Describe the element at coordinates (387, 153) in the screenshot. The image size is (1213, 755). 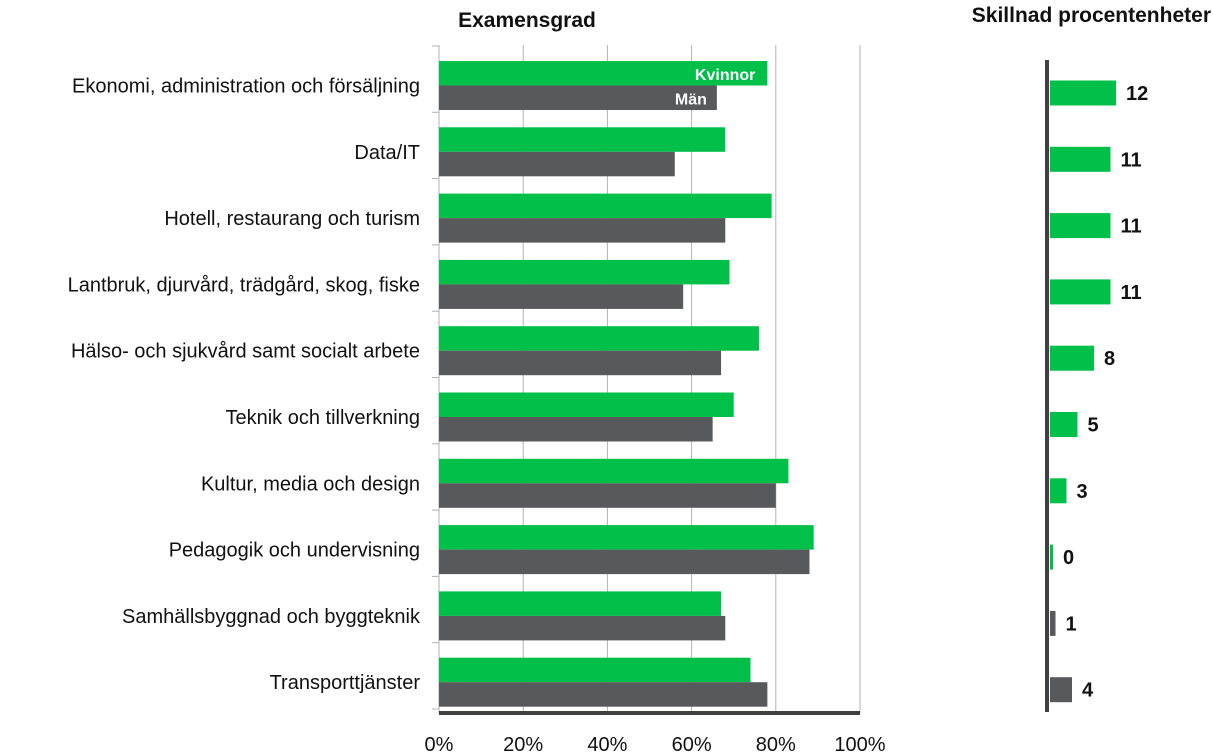
I see `category-label: Data/IT` at that location.